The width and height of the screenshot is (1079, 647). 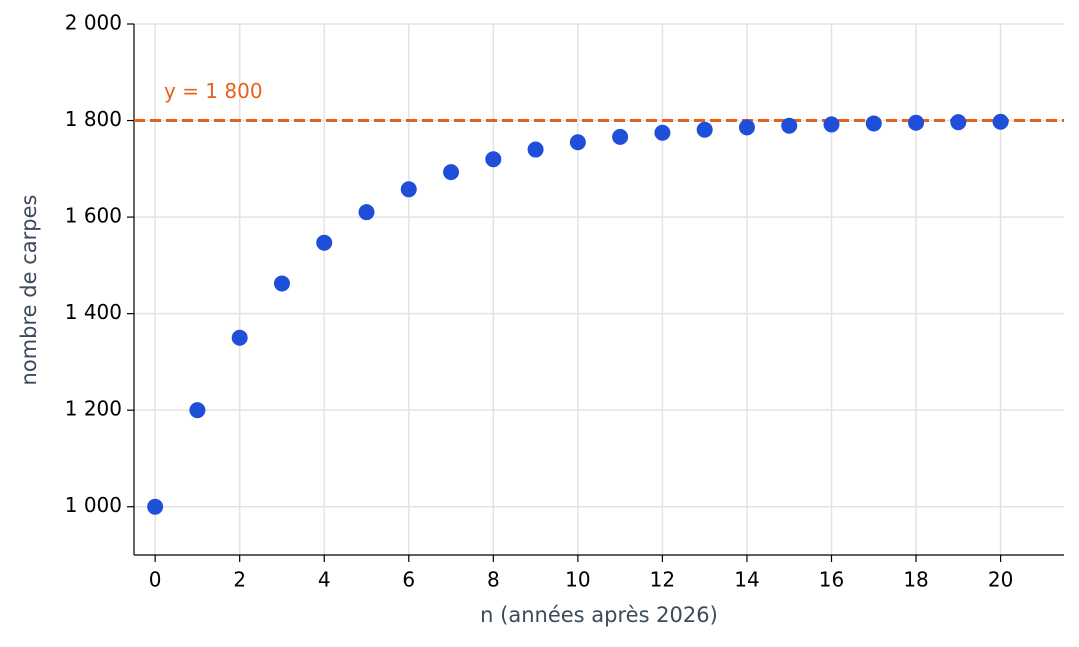 What do you see at coordinates (93, 216) in the screenshot?
I see `y-tick-label: 1 600` at bounding box center [93, 216].